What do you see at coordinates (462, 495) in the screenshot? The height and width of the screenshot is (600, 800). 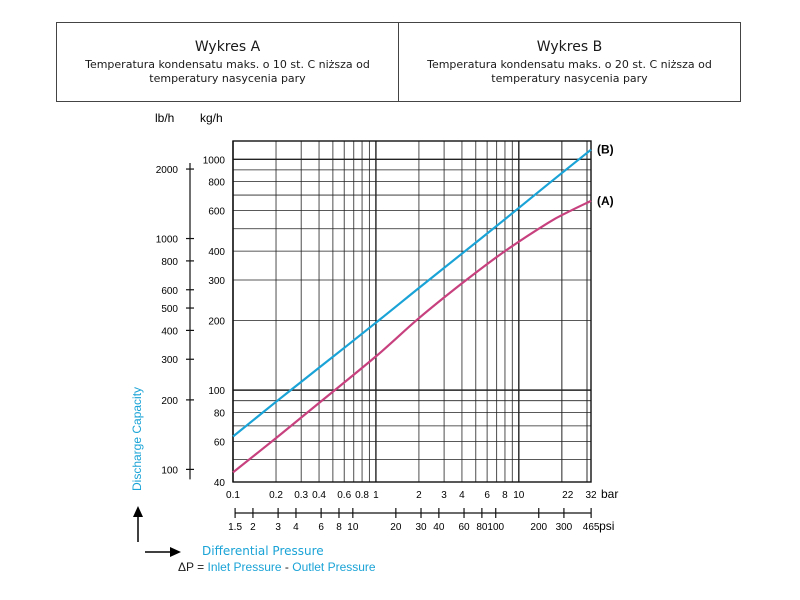 I see `x-tick-label-bar: 4` at bounding box center [462, 495].